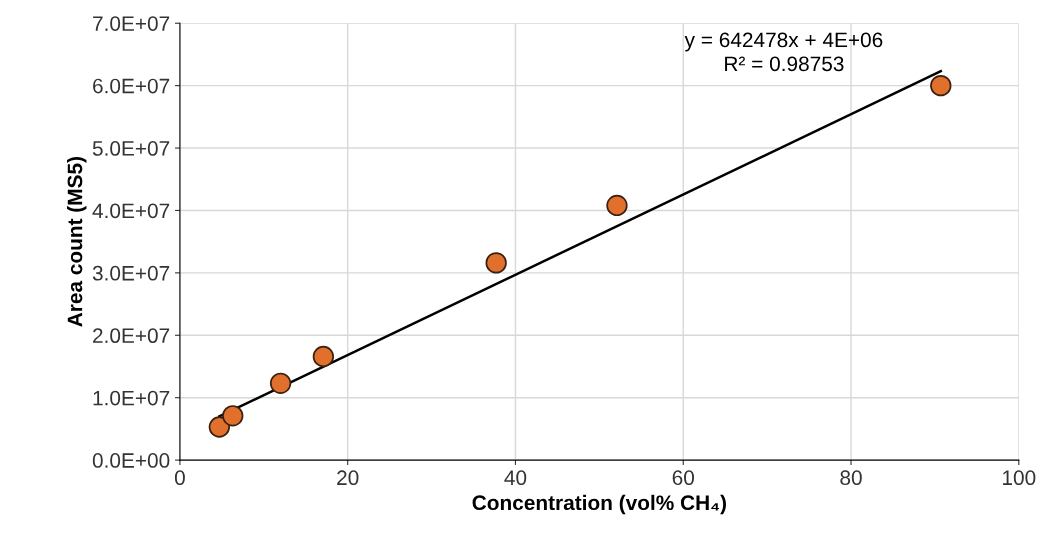 This screenshot has width=1046, height=553. What do you see at coordinates (515, 478) in the screenshot?
I see `x-tick-label: 40` at bounding box center [515, 478].